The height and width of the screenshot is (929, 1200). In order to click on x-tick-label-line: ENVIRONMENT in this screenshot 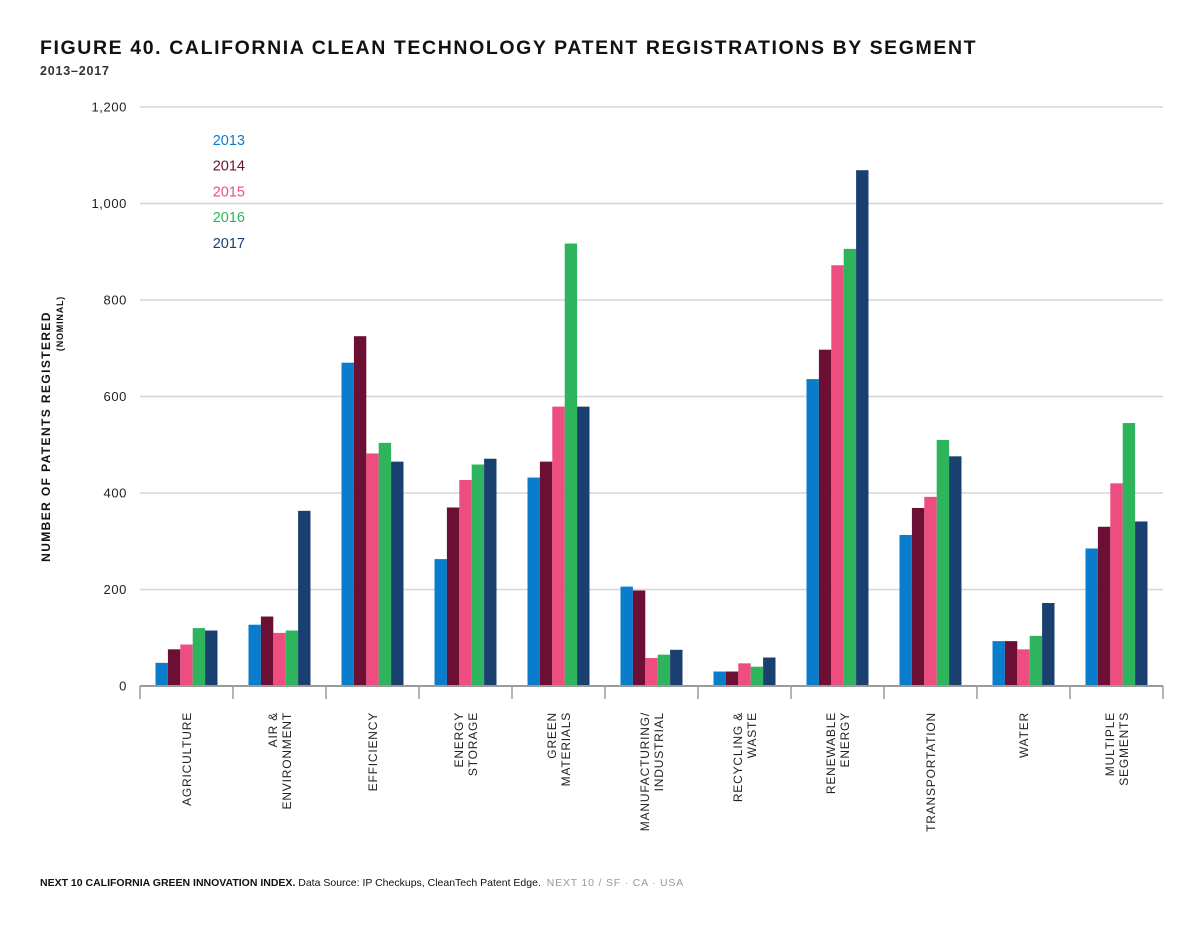, I will do `click(287, 760)`.